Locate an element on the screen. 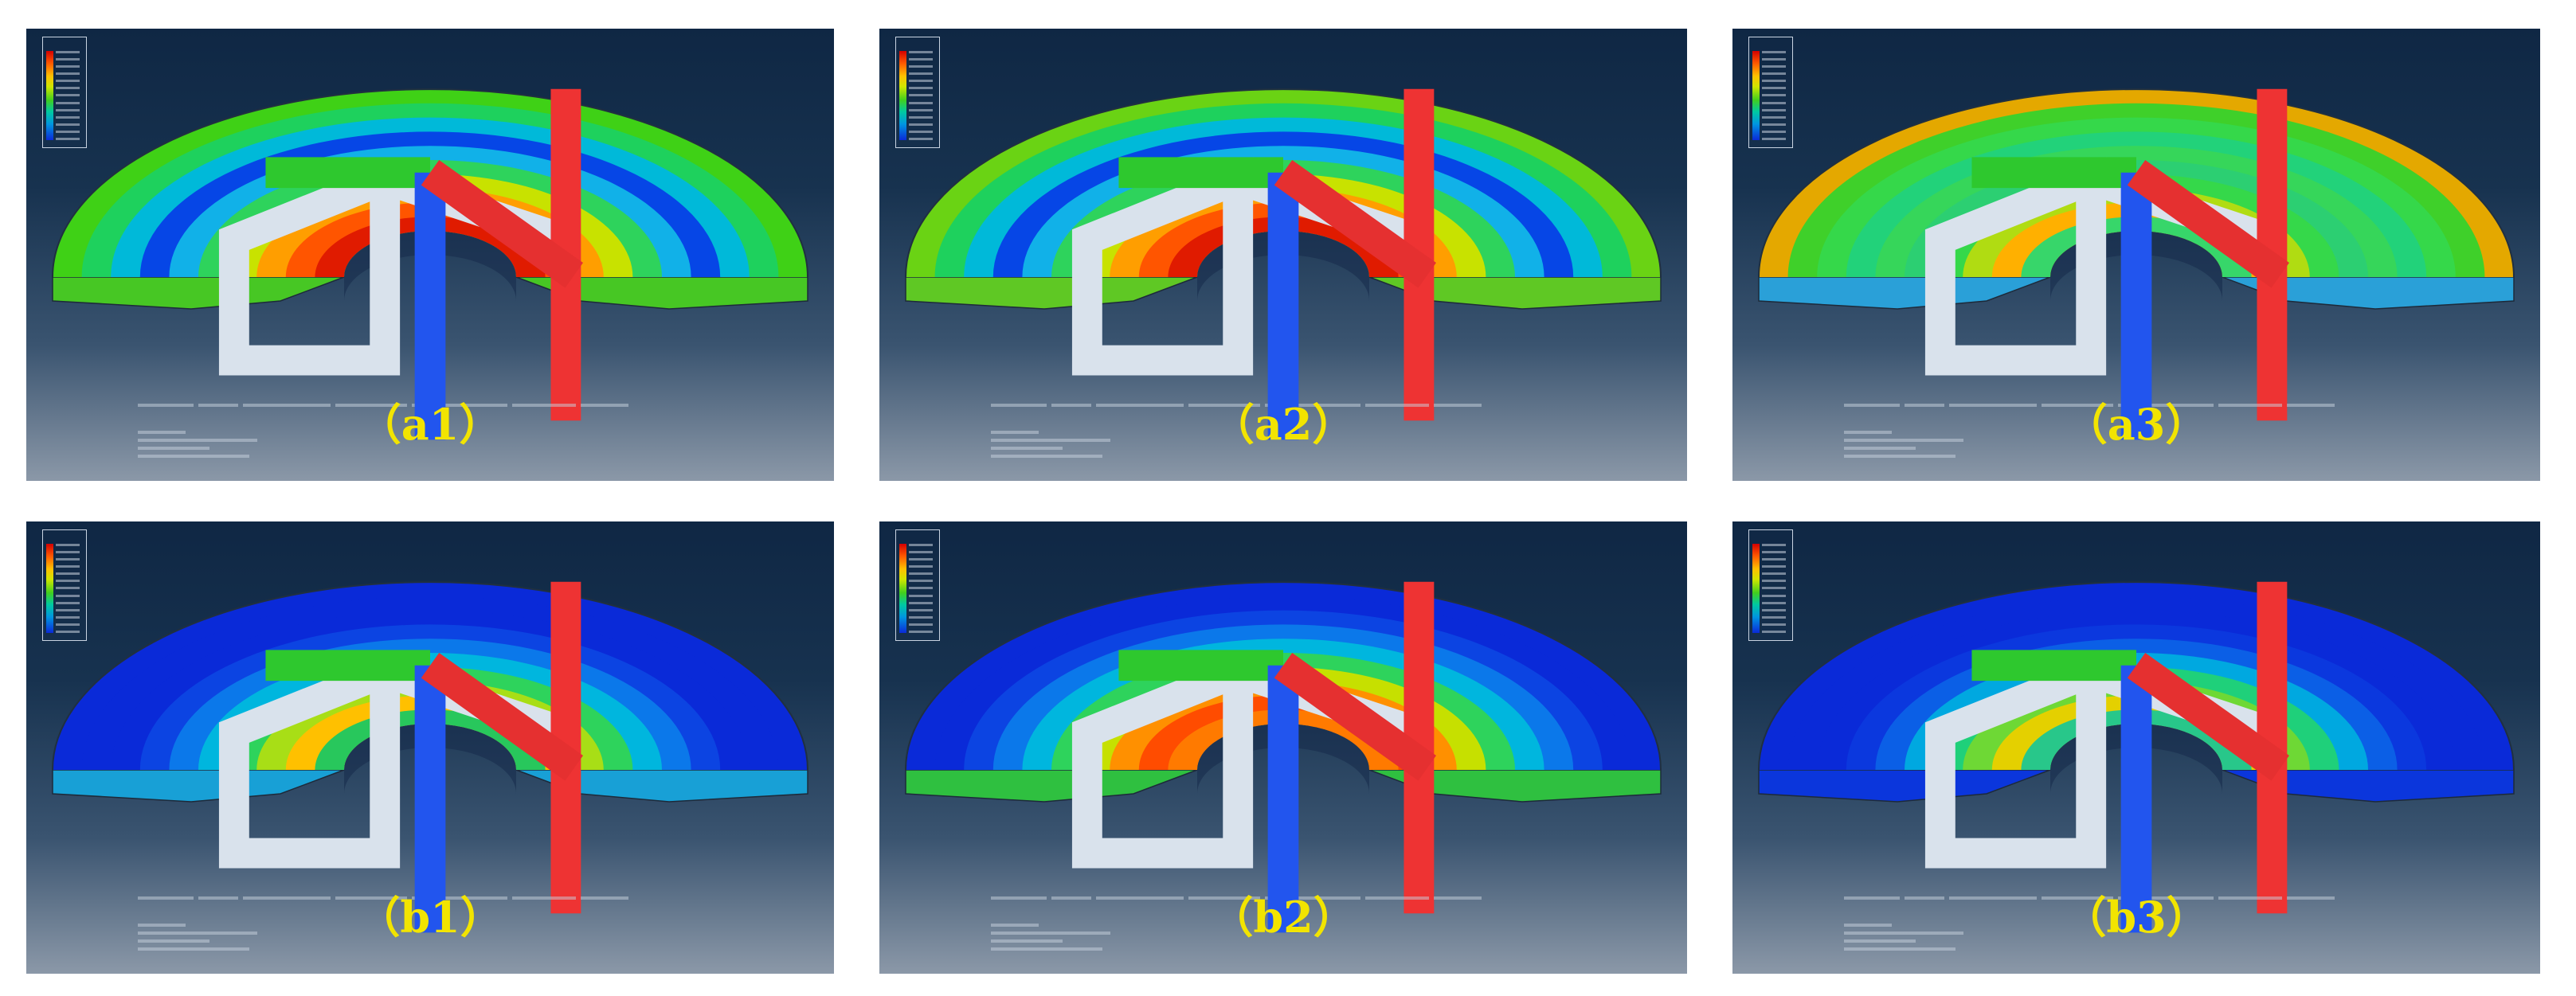 The width and height of the screenshot is (2576, 996). simulation-panel-b2: （b2） is located at coordinates (1283, 747).